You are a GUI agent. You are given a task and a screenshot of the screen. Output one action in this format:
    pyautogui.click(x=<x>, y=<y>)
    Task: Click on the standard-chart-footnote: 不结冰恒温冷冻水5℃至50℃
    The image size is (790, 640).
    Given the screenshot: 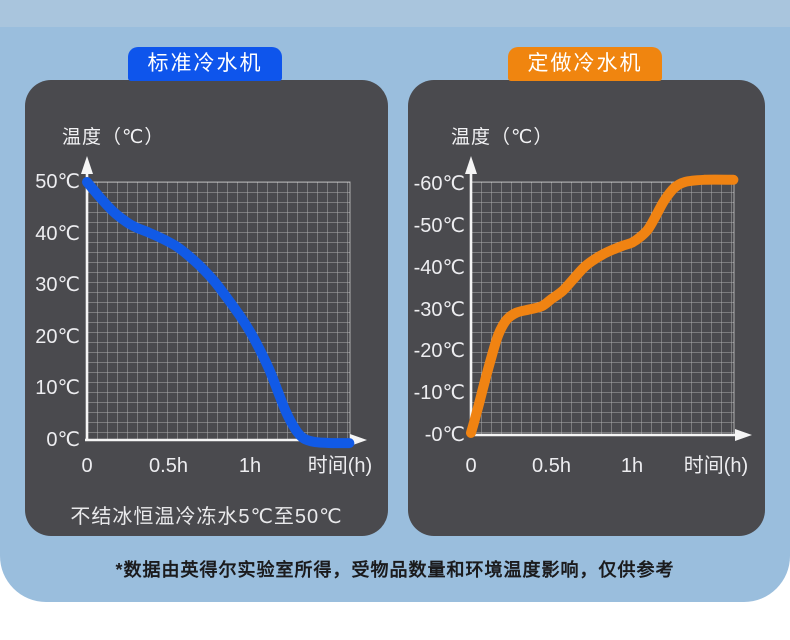 What is the action you would take?
    pyautogui.click(x=206, y=517)
    